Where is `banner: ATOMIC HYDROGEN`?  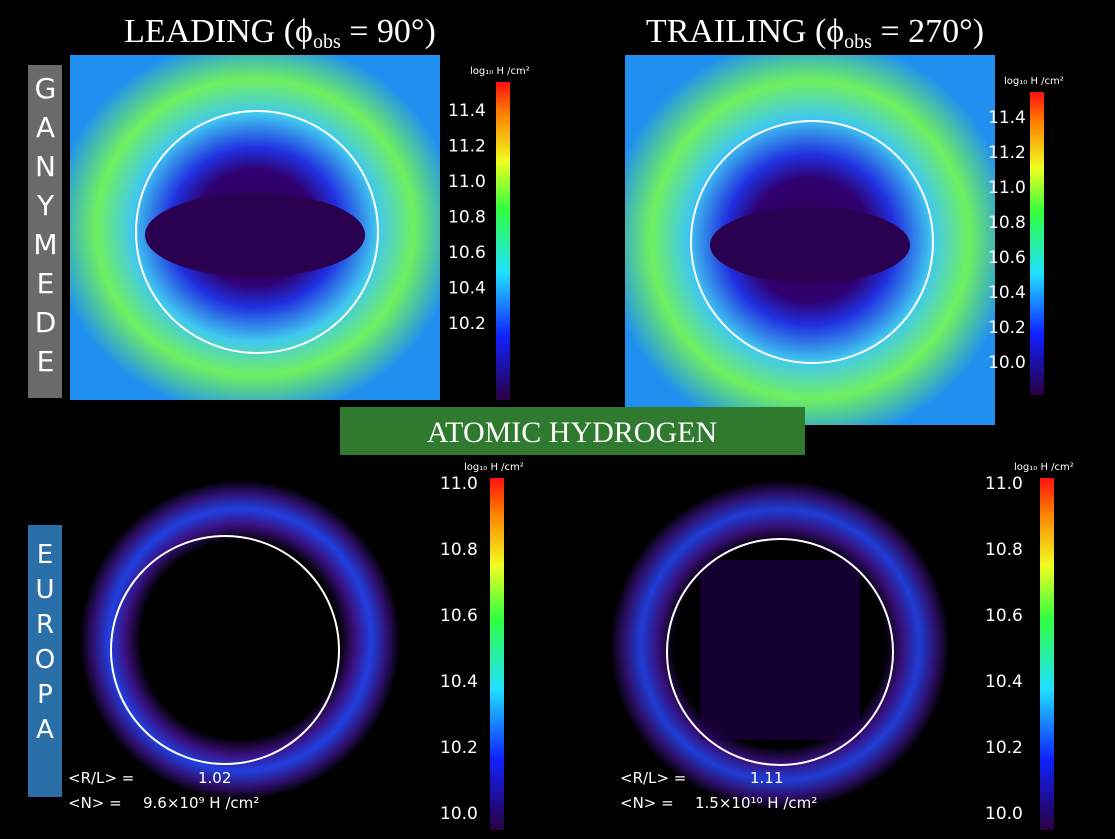 banner: ATOMIC HYDROGEN is located at coordinates (572, 432).